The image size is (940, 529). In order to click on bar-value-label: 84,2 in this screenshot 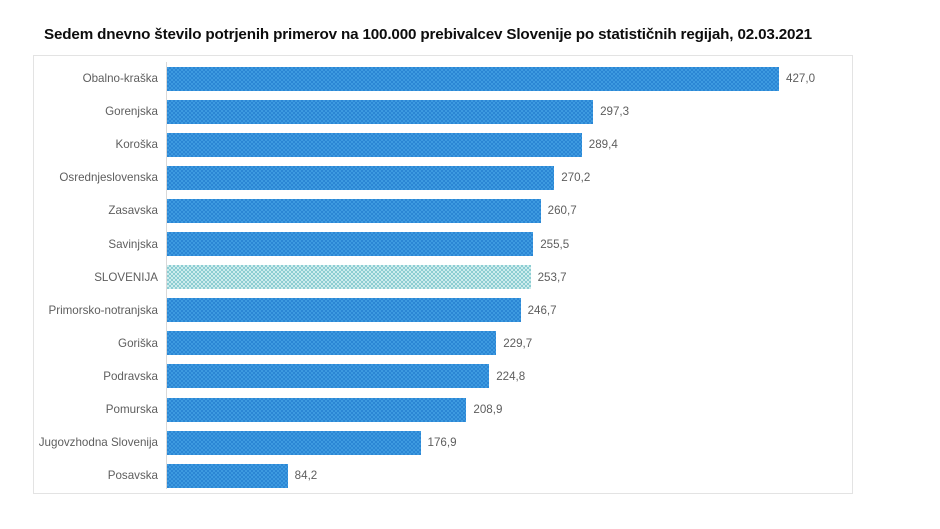, I will do `click(306, 476)`.